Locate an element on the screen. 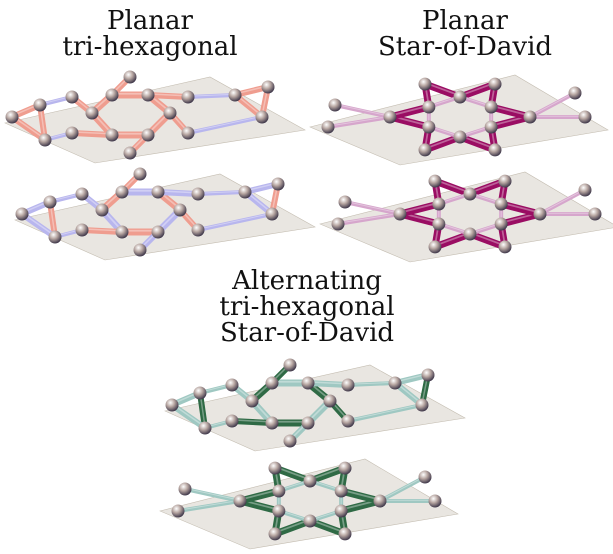 The image size is (613, 554). label-planar-star-of-david: Planar Star-of-David is located at coordinates (465, 34).